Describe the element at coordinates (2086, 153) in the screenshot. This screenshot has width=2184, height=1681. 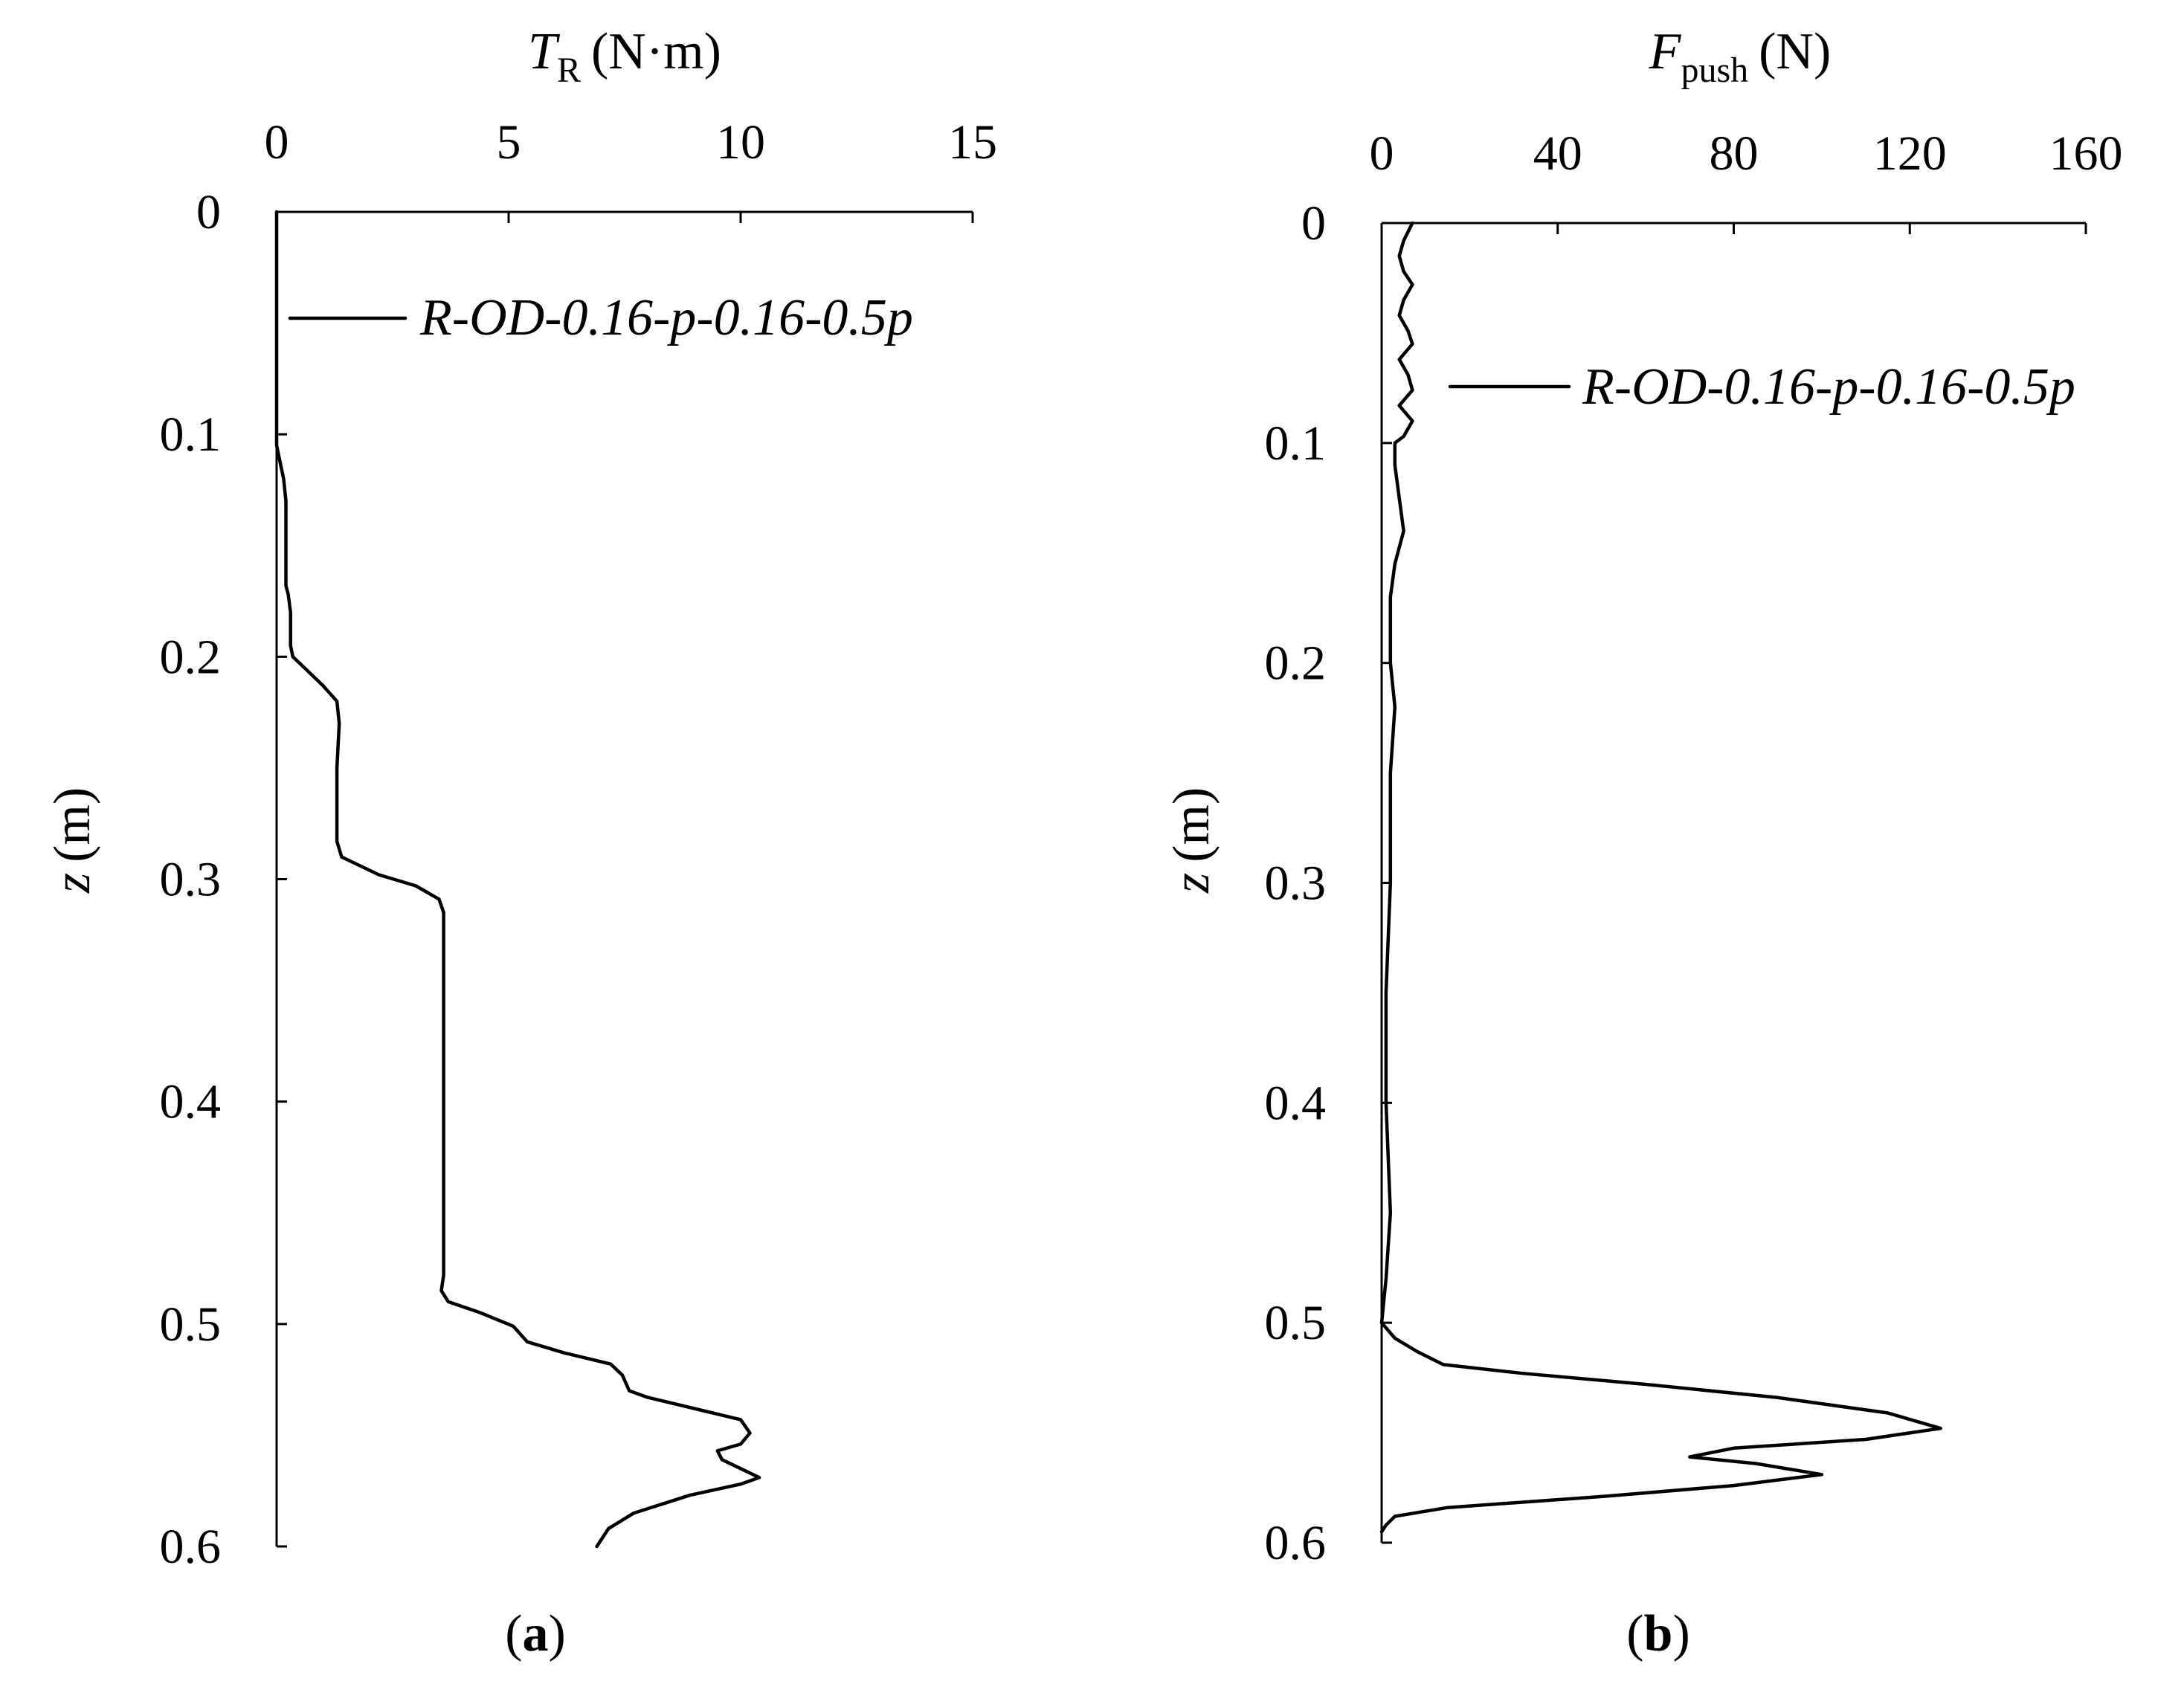
I see `panel-b-x-tick-label: 160` at that location.